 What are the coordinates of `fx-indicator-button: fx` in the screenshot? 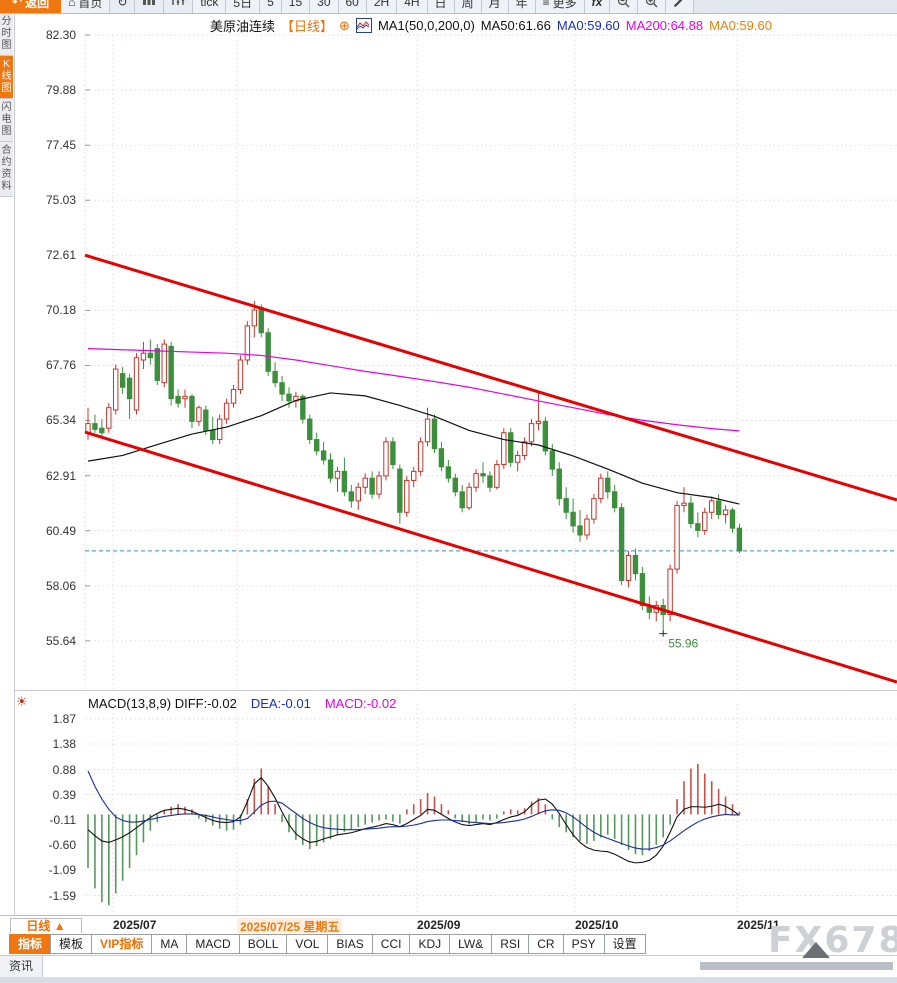 It's located at (597, 6).